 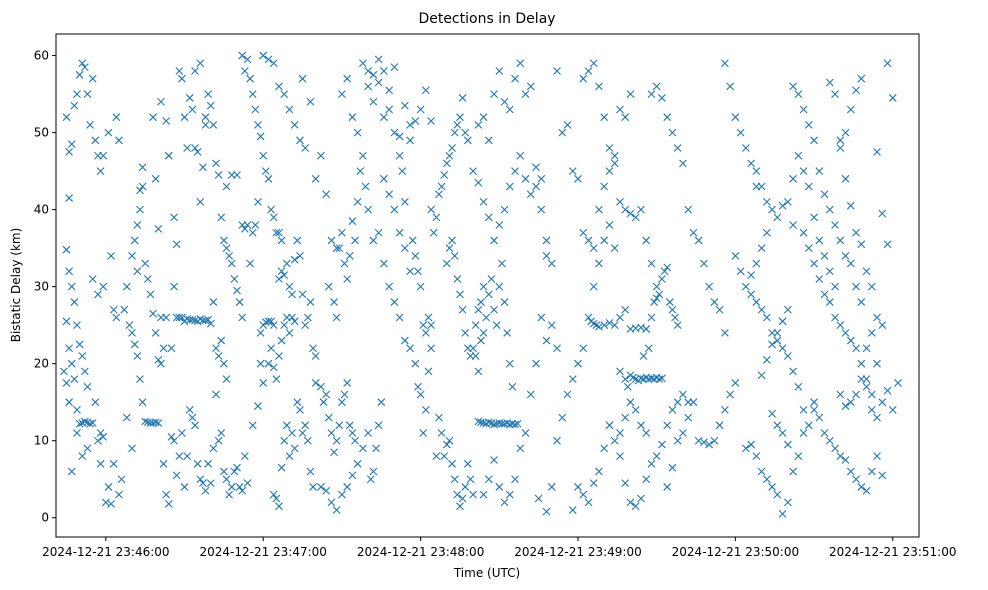 I want to click on y-tick-label: 60, so click(x=41, y=56).